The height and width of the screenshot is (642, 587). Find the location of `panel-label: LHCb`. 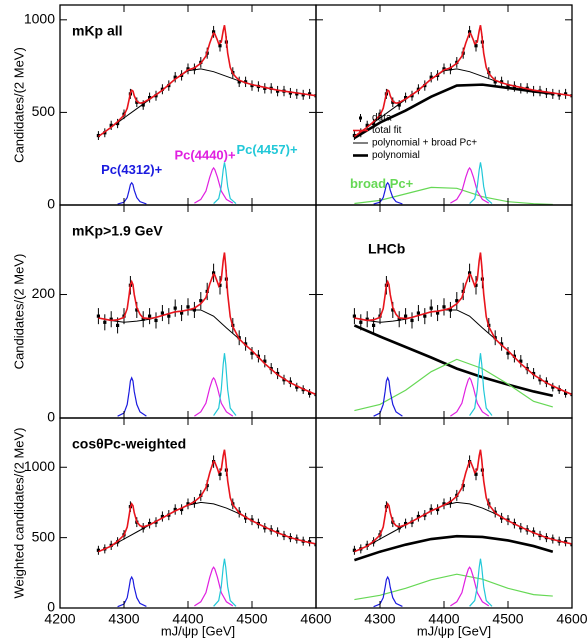

panel-label: LHCb is located at coordinates (386, 249).